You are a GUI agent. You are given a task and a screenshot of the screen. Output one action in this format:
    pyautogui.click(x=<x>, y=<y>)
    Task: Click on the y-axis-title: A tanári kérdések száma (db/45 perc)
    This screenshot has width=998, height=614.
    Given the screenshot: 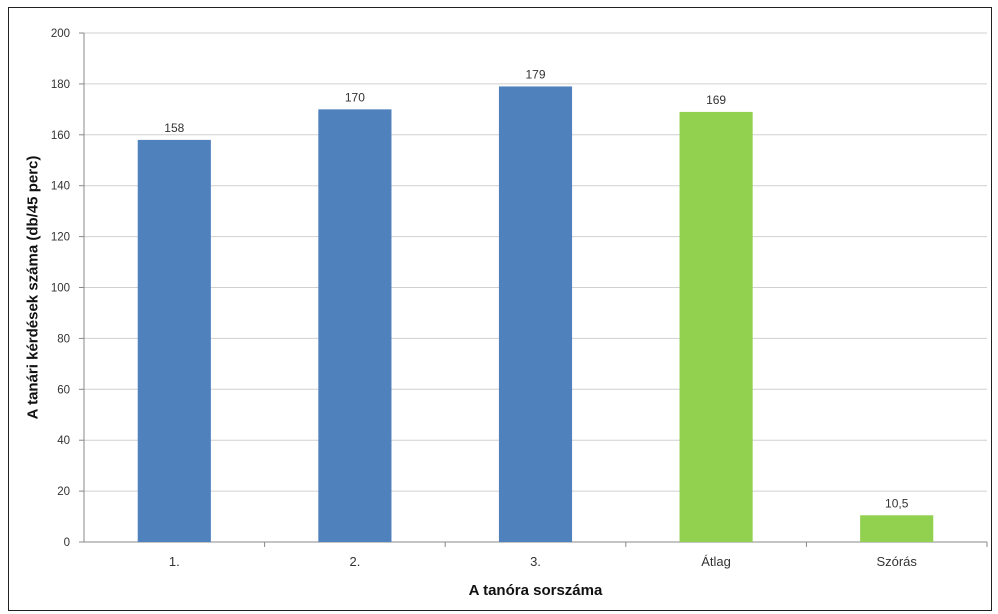 What is the action you would take?
    pyautogui.click(x=33, y=288)
    